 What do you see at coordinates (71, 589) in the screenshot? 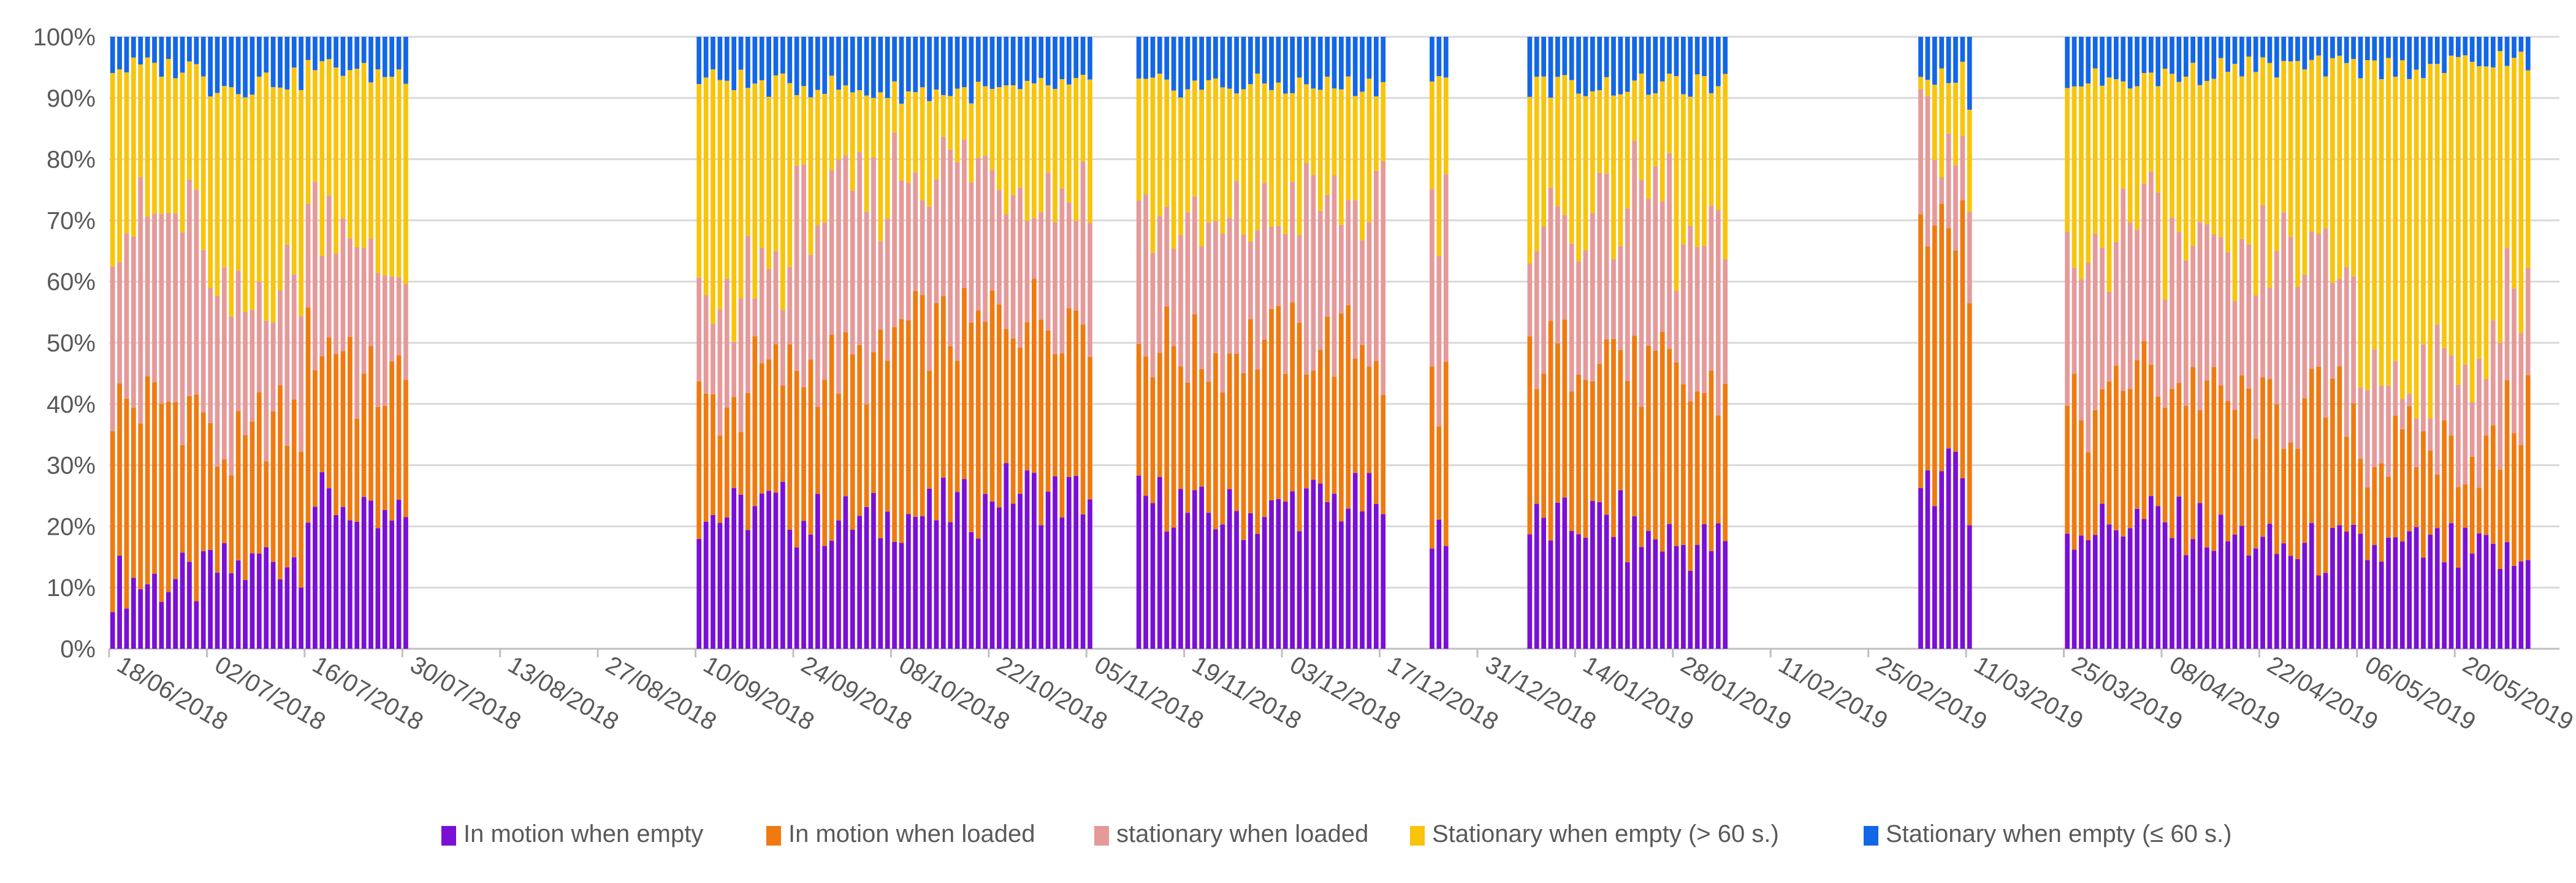
I see `y-tick-label: 10%` at bounding box center [71, 589].